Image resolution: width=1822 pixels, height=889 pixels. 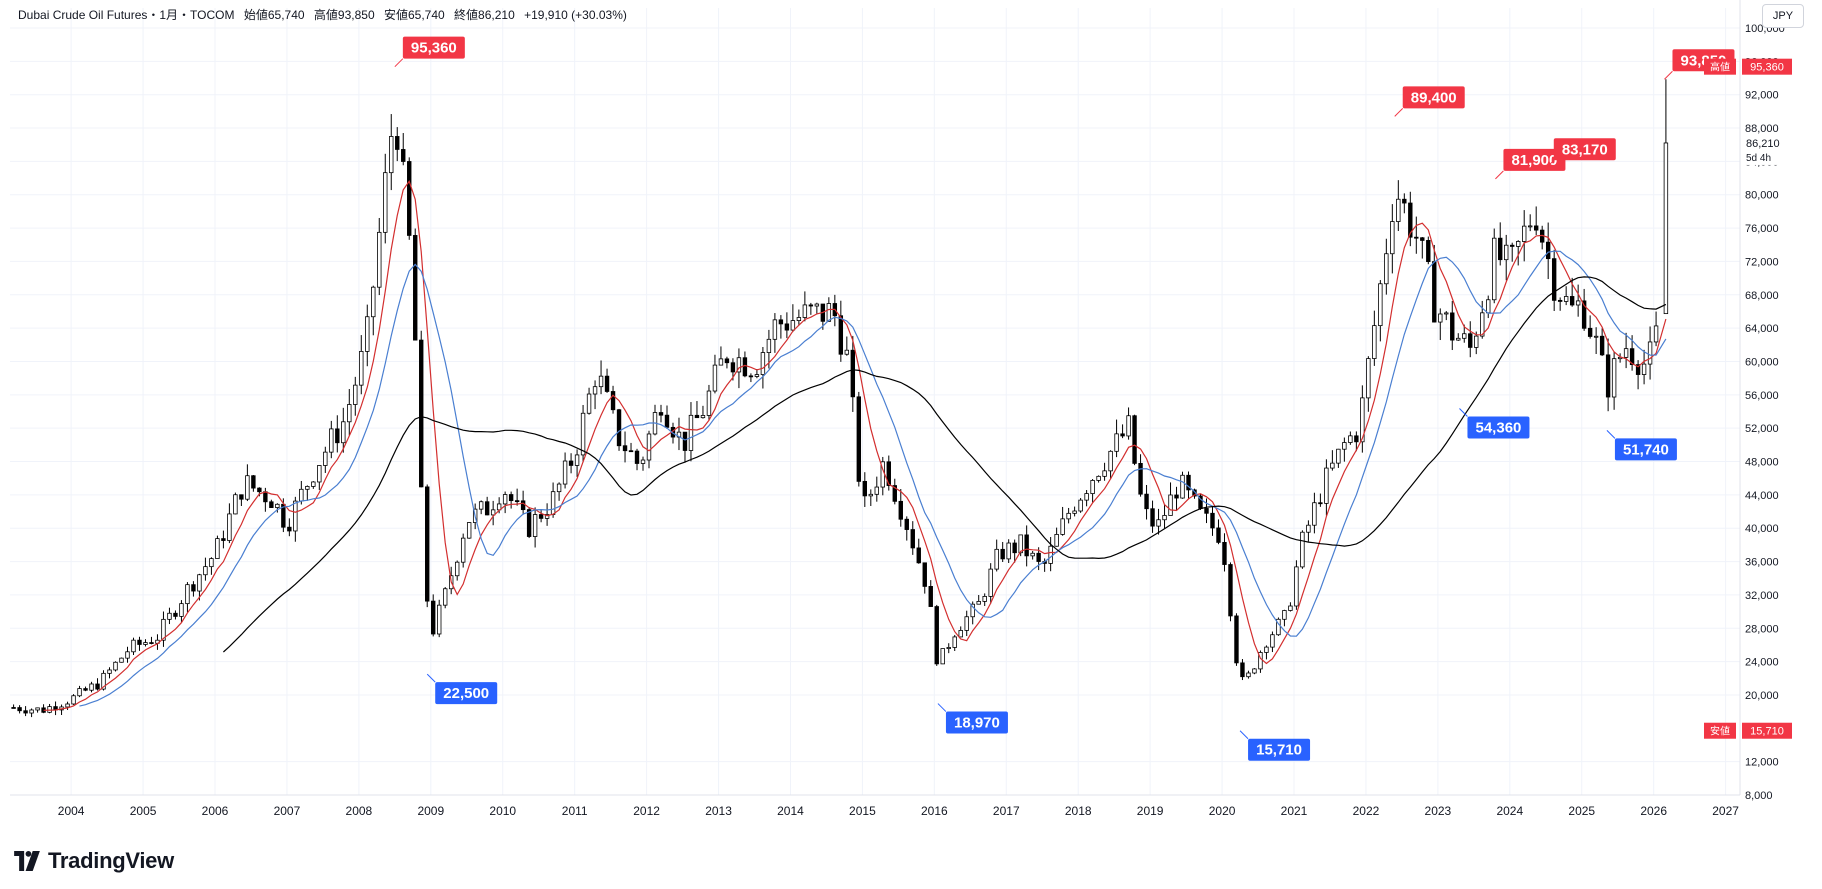 I want to click on low-tag-box, so click(x=1720, y=730).